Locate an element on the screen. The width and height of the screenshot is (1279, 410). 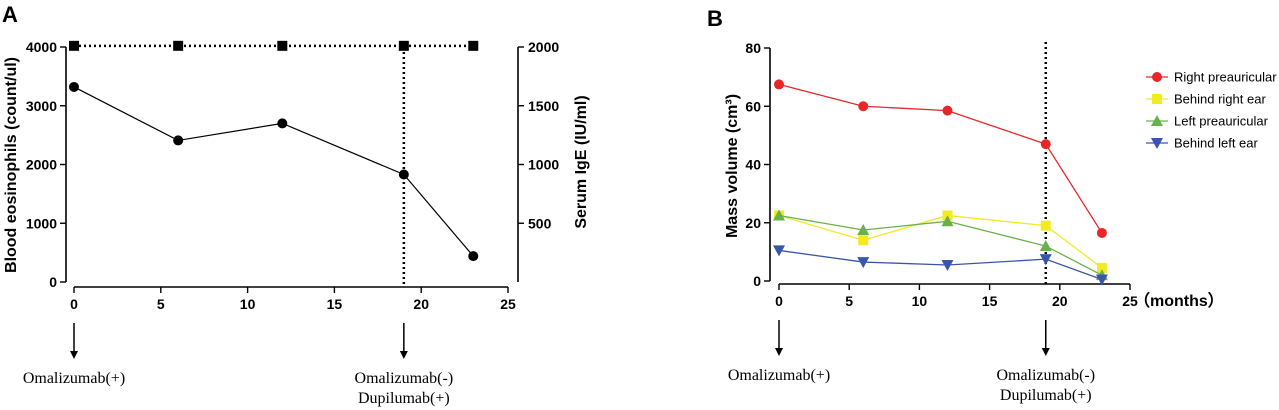
a-series-line-blood-eosinophils is located at coordinates (273, 171).